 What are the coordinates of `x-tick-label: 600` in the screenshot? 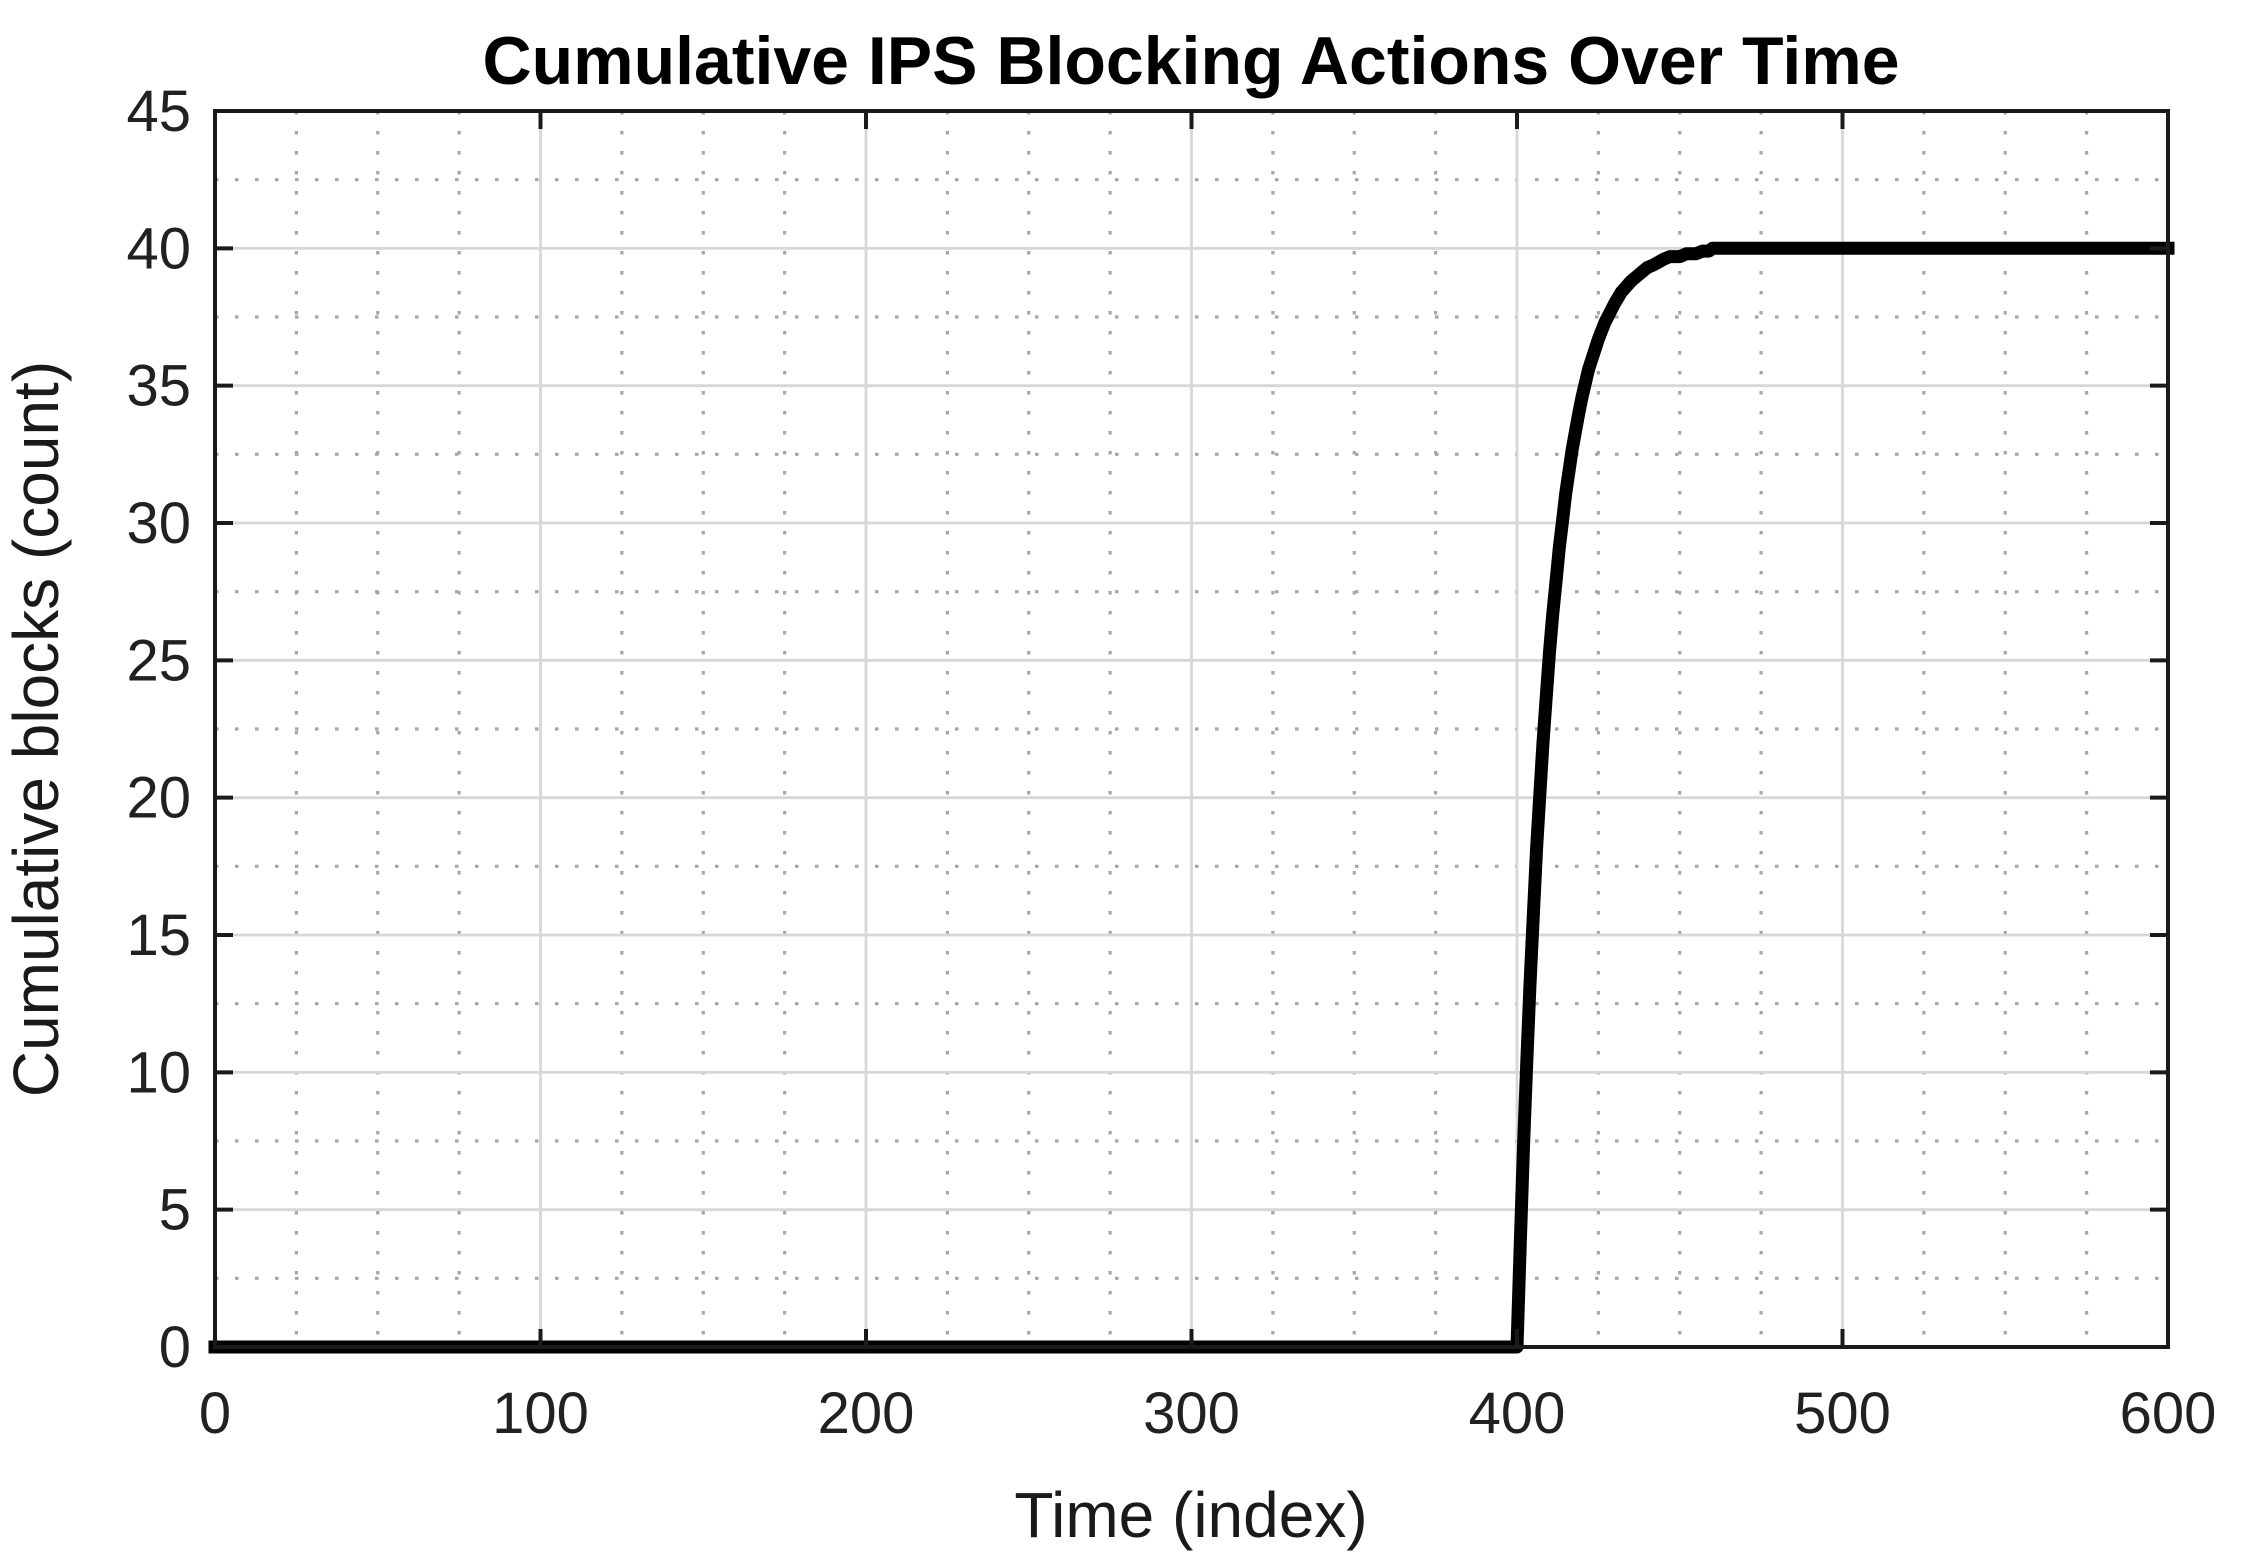 It's located at (2168, 1413).